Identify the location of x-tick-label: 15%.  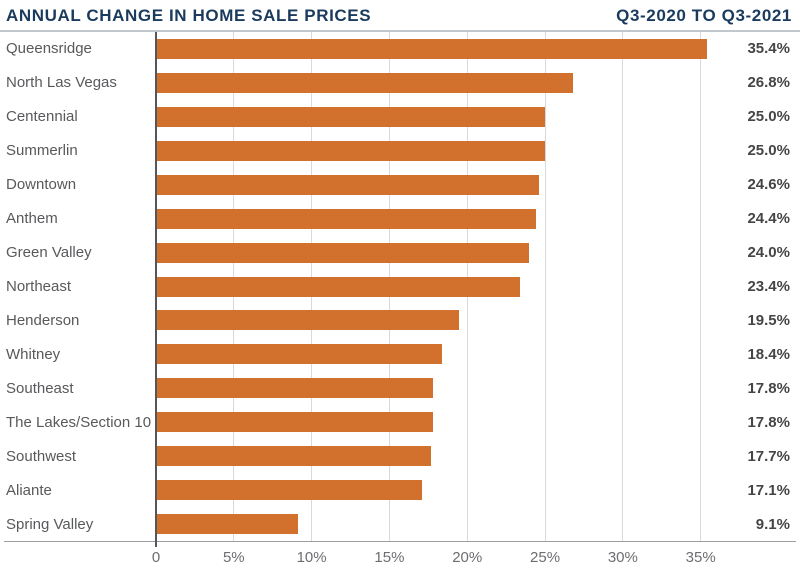
(389, 557).